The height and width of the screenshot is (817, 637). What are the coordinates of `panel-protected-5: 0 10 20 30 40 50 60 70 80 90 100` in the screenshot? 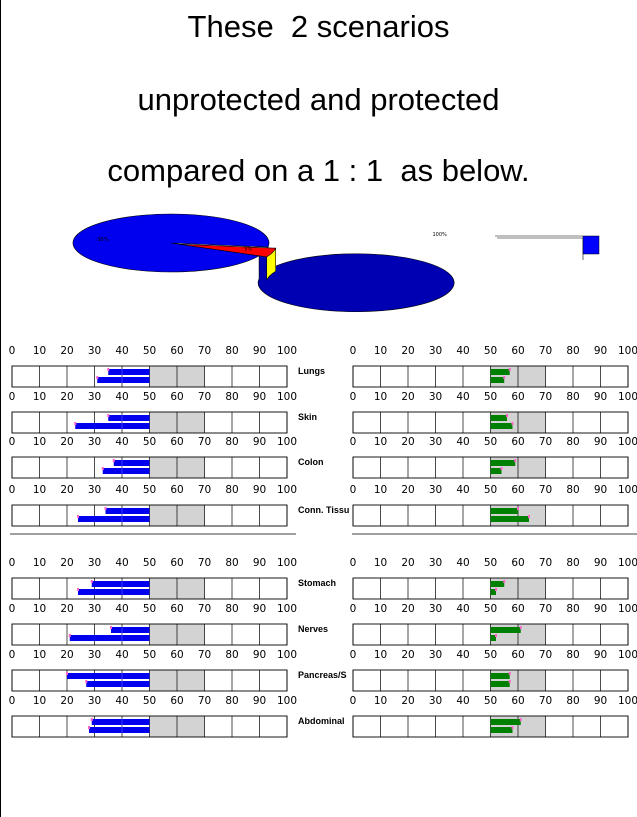 It's located at (493, 624).